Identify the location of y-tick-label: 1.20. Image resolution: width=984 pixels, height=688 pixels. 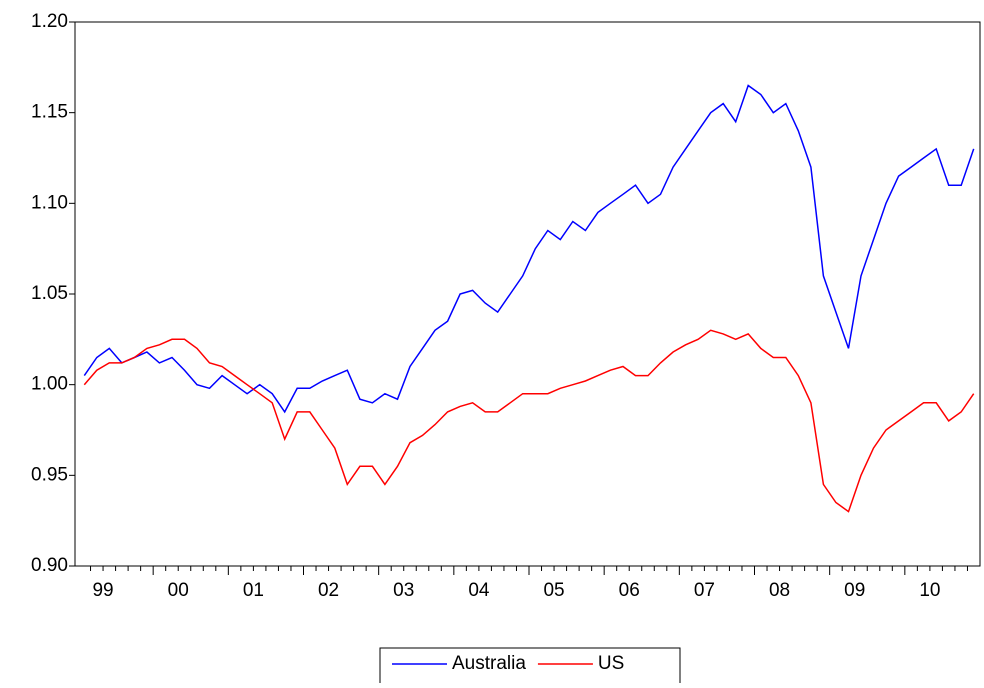
(49, 21).